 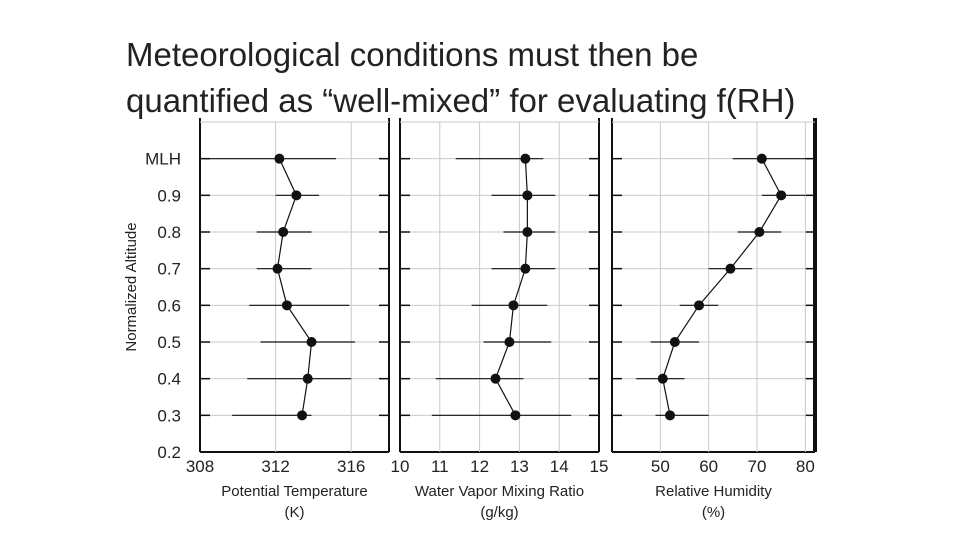 I want to click on ytick-label-6: 0.4, so click(x=169, y=379).